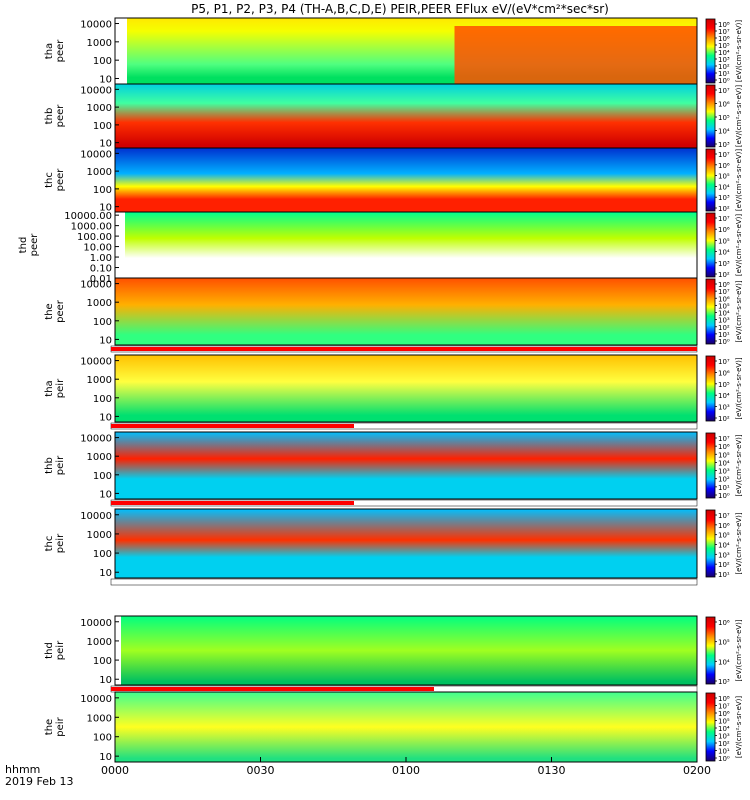 This screenshot has width=750, height=800. What do you see at coordinates (101, 279) in the screenshot?
I see `y-tick-label: 0.01` at bounding box center [101, 279].